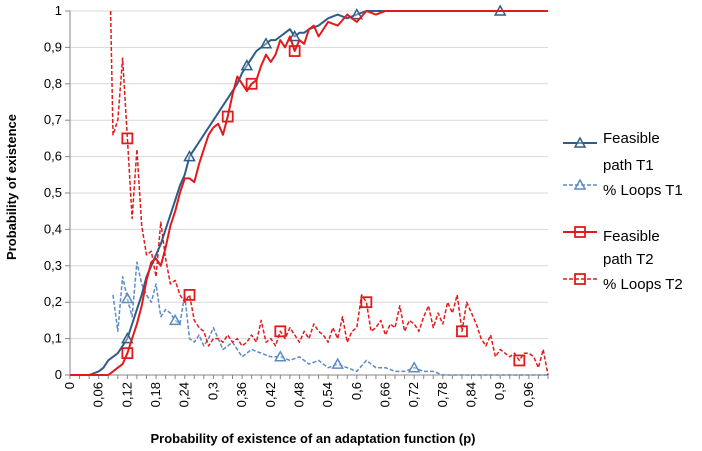  Describe the element at coordinates (53, 156) in the screenshot. I see `y-tick-label: 0,6` at that location.